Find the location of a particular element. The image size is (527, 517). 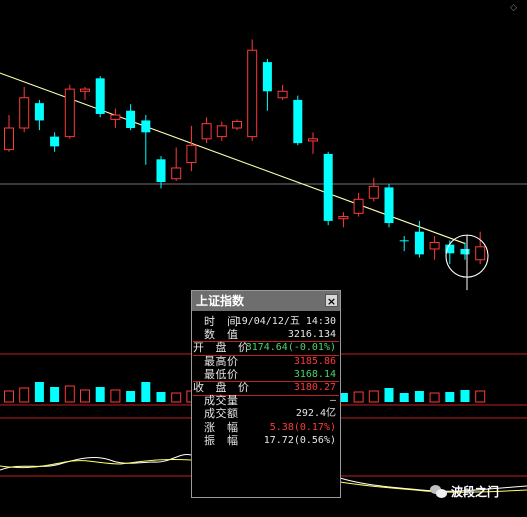

tooltip-row-value: 5.38(0.17%) is located at coordinates (302, 427).